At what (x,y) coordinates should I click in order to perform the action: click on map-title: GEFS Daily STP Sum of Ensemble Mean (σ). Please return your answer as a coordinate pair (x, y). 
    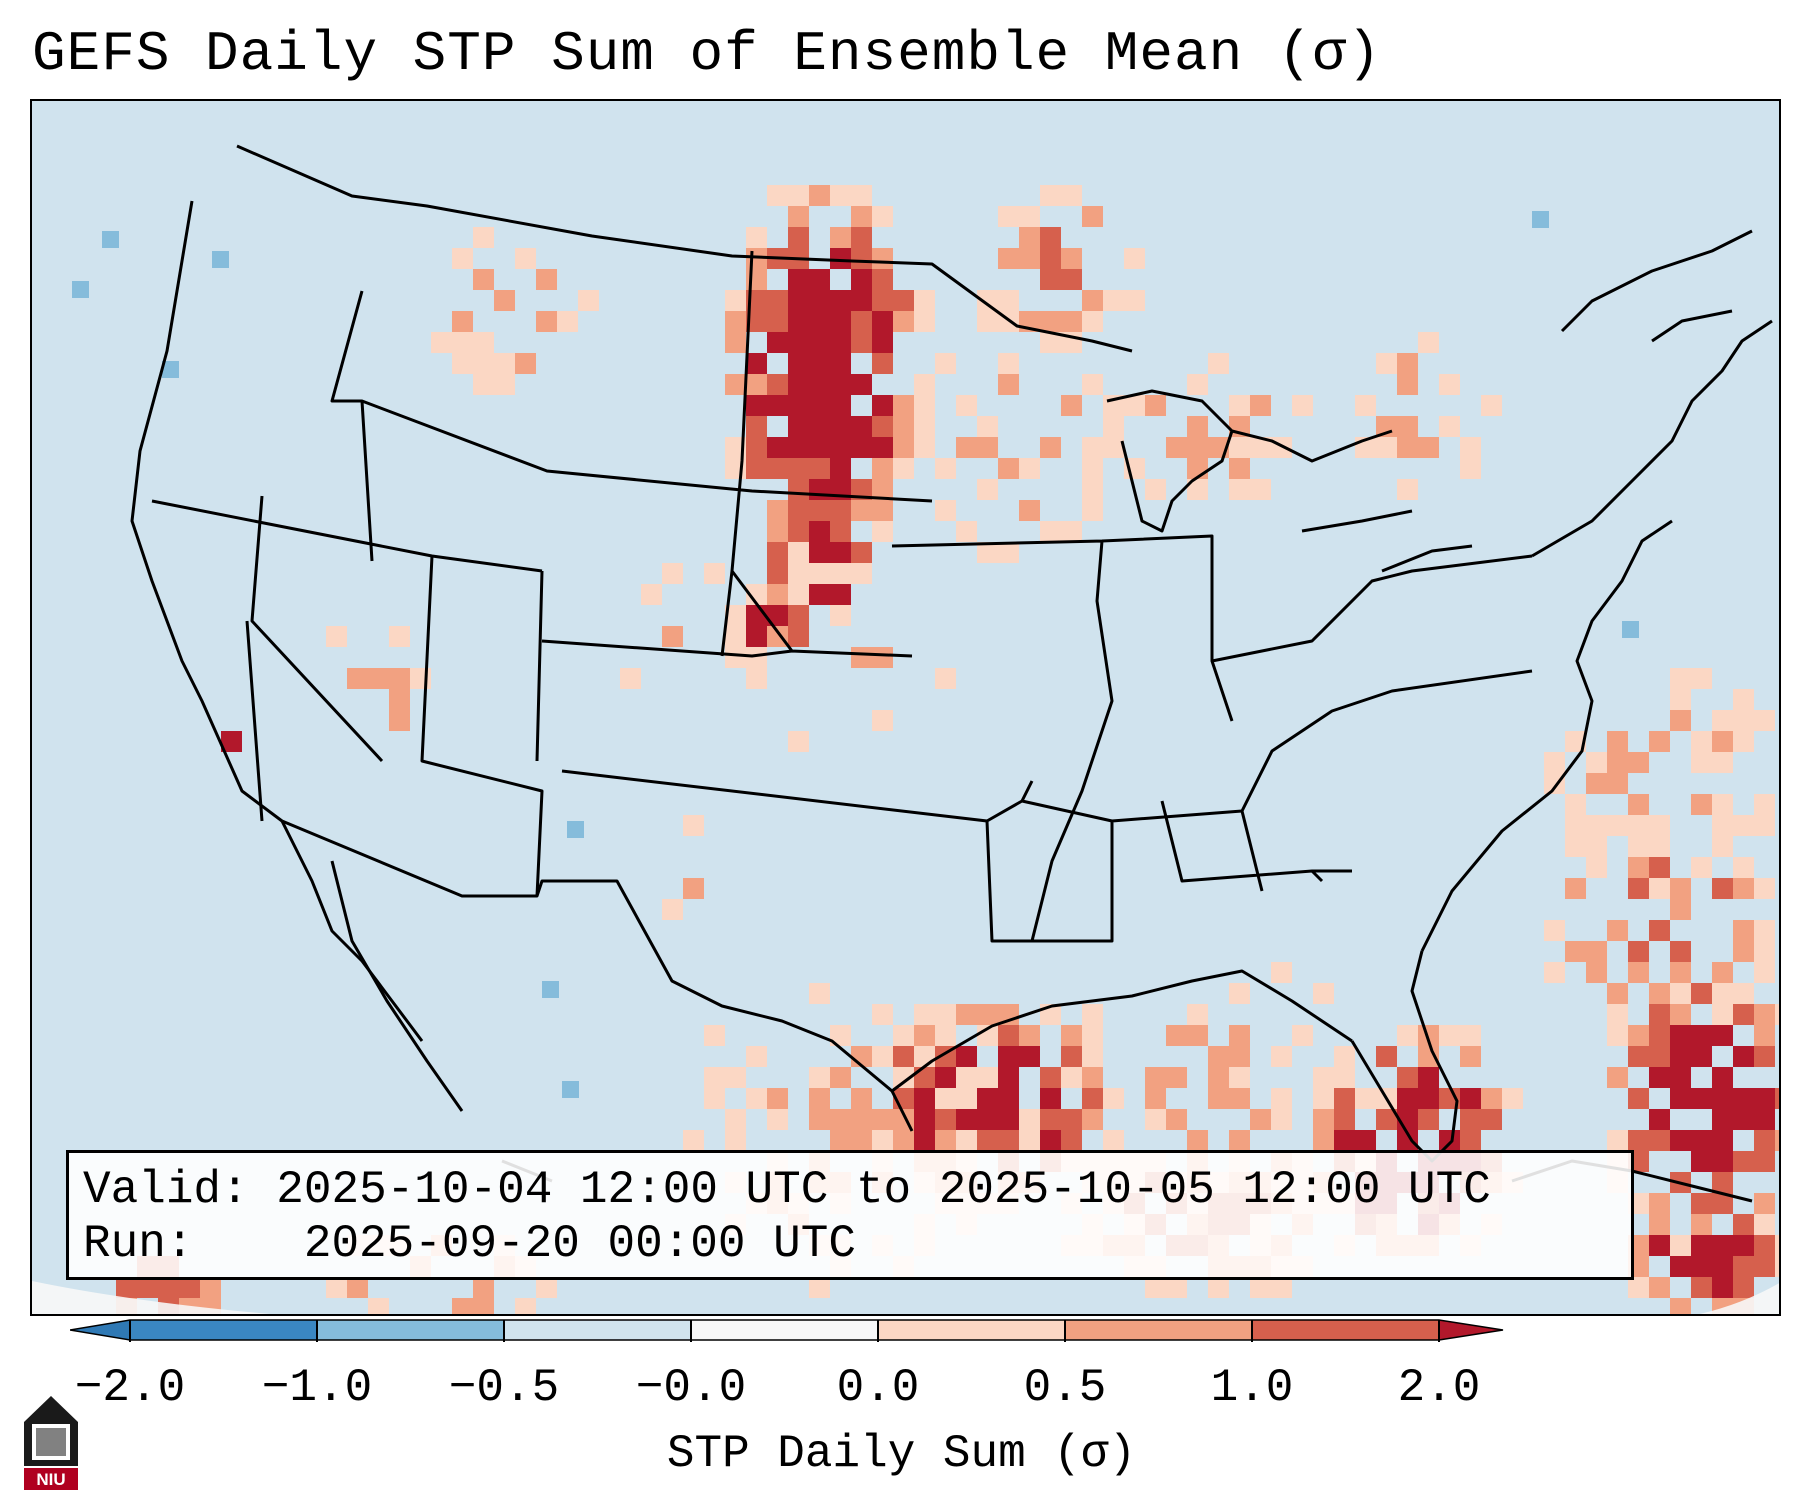
    Looking at the image, I should click on (707, 54).